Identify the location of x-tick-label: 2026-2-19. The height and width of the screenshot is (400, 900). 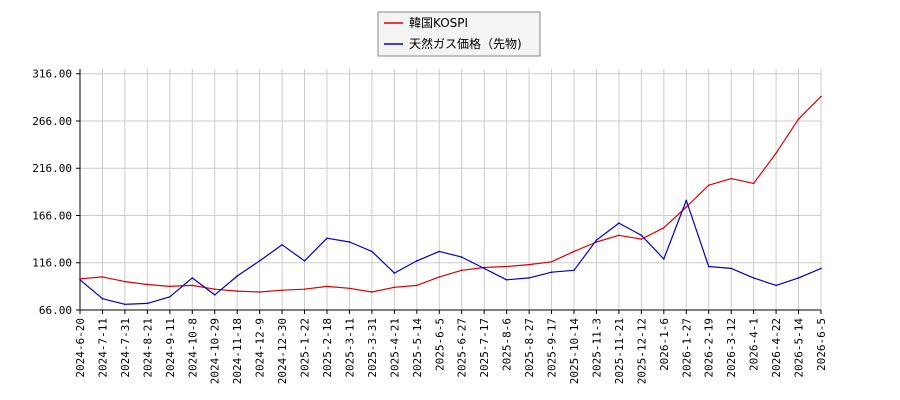
(709, 348).